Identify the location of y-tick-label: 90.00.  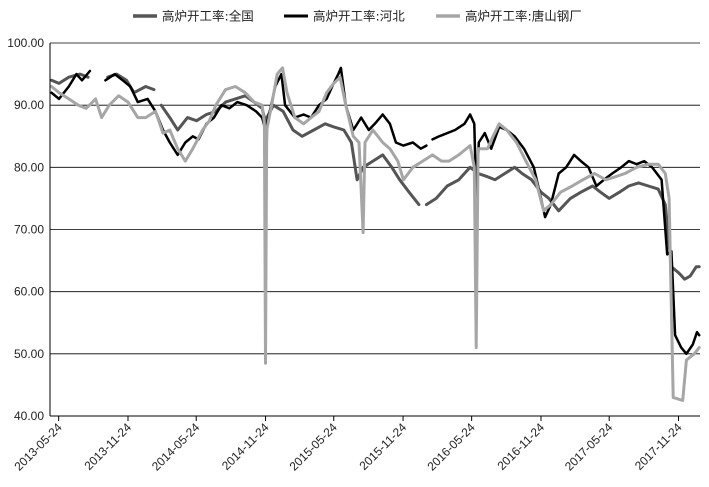
(29, 105).